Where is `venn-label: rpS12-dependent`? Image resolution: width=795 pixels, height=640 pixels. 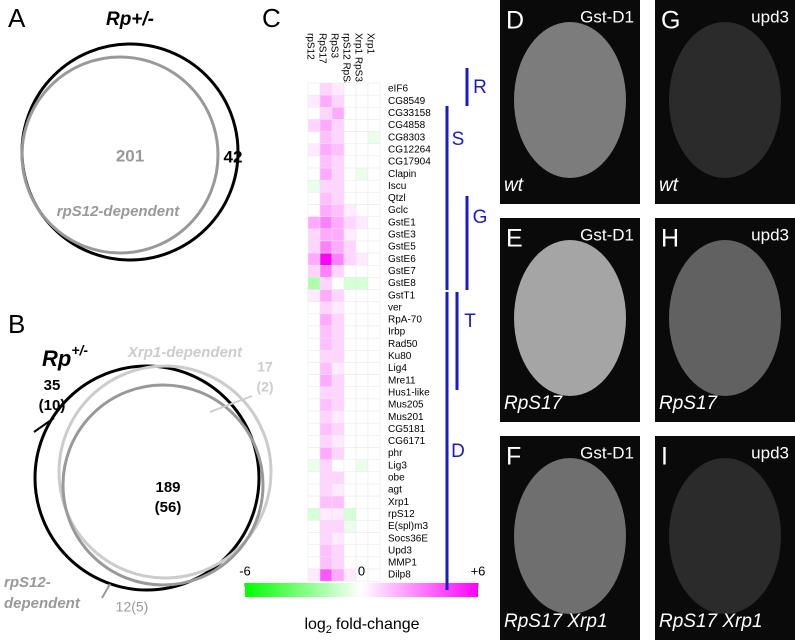 venn-label: rpS12-dependent is located at coordinates (119, 211).